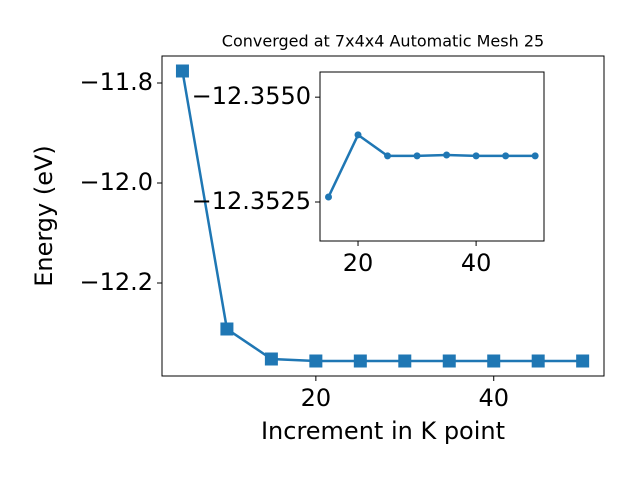  What do you see at coordinates (44, 216) in the screenshot?
I see `y-axis-label: Energy (eV)` at bounding box center [44, 216].